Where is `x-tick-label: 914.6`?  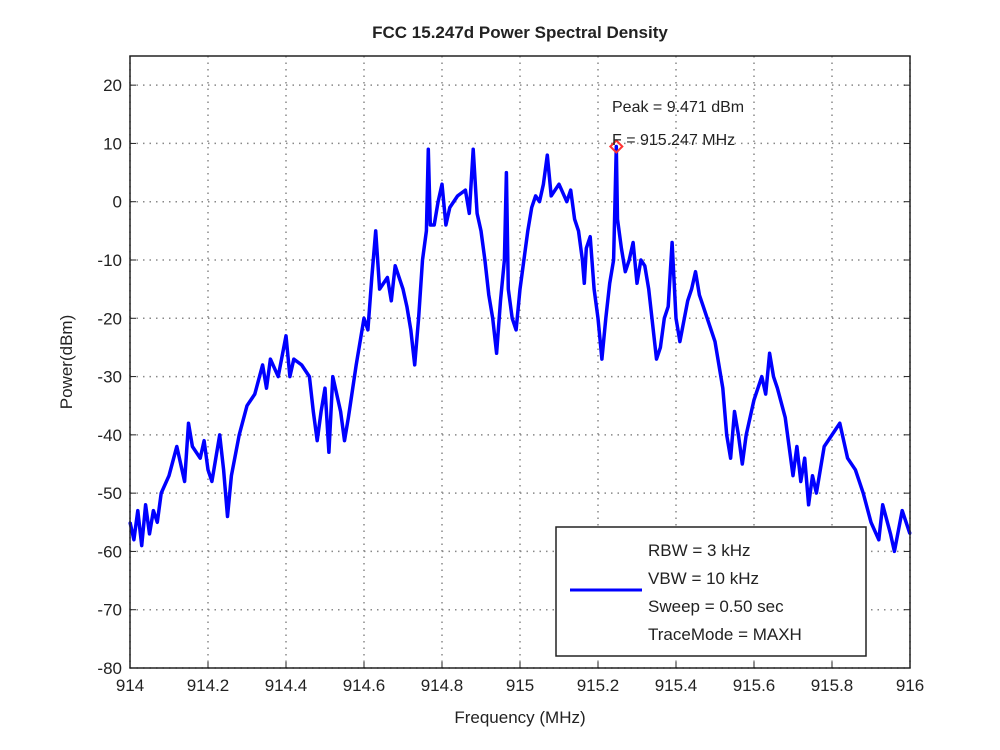 x-tick-label: 914.6 is located at coordinates (364, 685).